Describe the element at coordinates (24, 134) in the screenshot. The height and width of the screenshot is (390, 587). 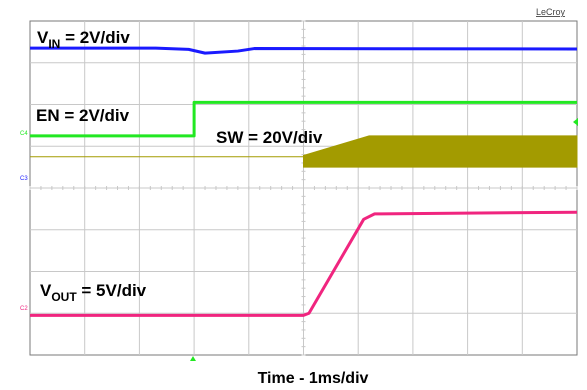
I see `channel-marker-c4: C4` at that location.